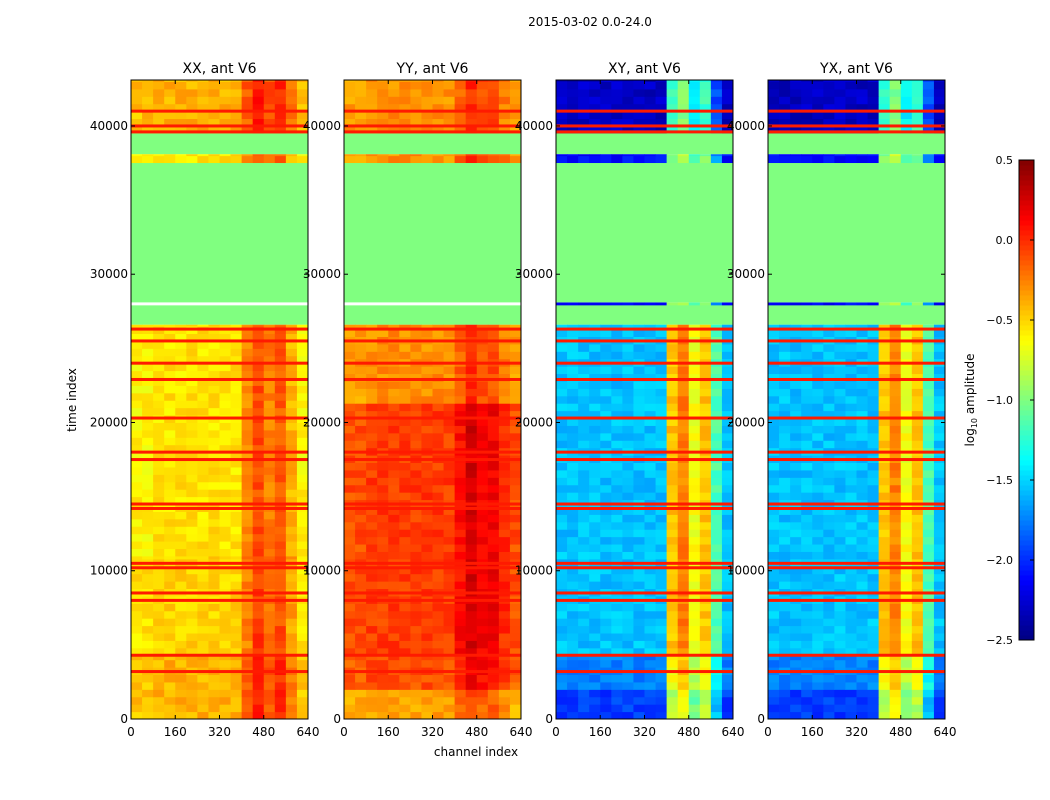 The image size is (1050, 800). What do you see at coordinates (131, 732) in the screenshot?
I see `x-tick-label: 0` at bounding box center [131, 732].